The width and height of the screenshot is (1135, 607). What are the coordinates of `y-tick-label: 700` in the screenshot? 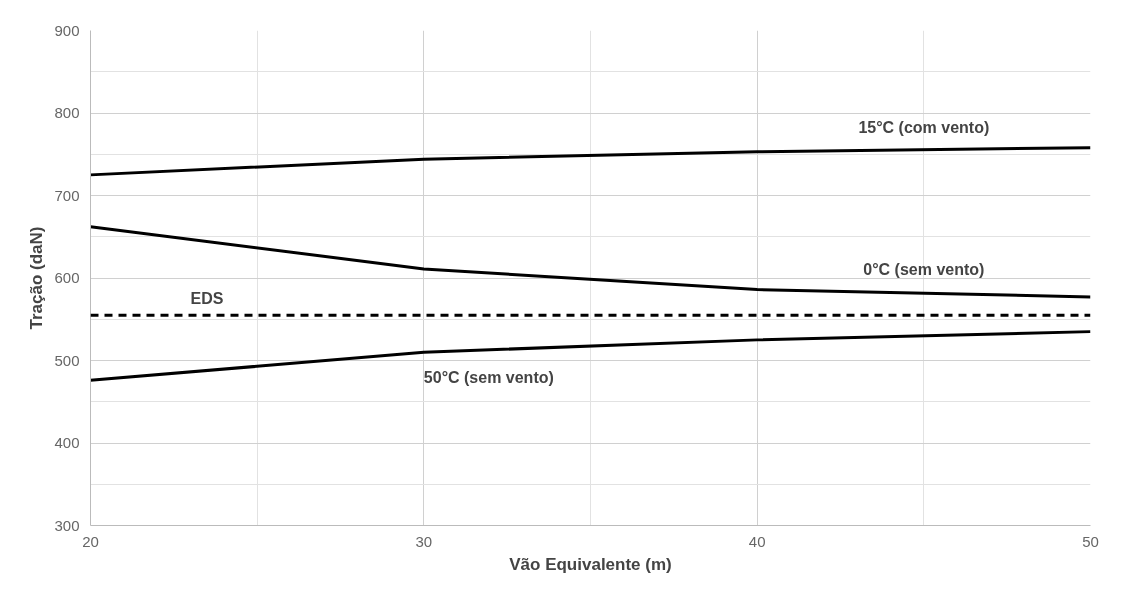 It's located at (67, 195).